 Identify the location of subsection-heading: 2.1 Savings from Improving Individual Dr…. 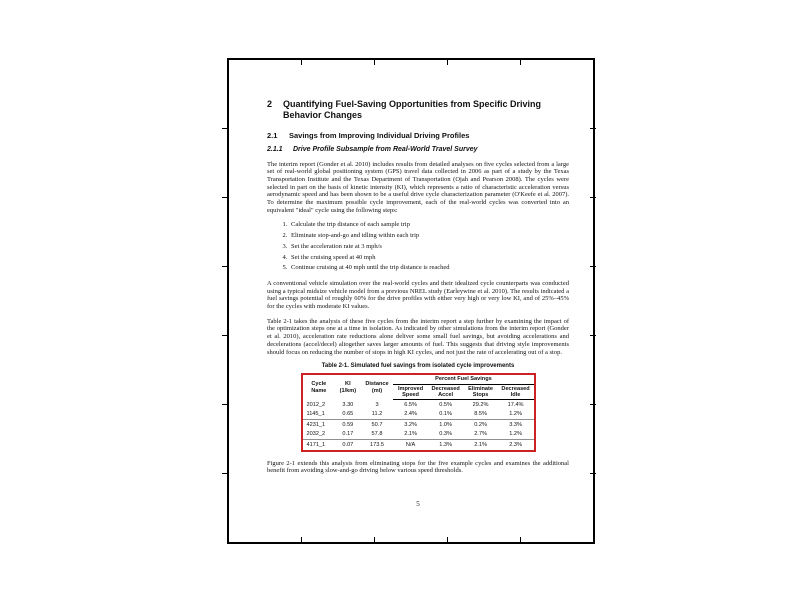
(418, 135).